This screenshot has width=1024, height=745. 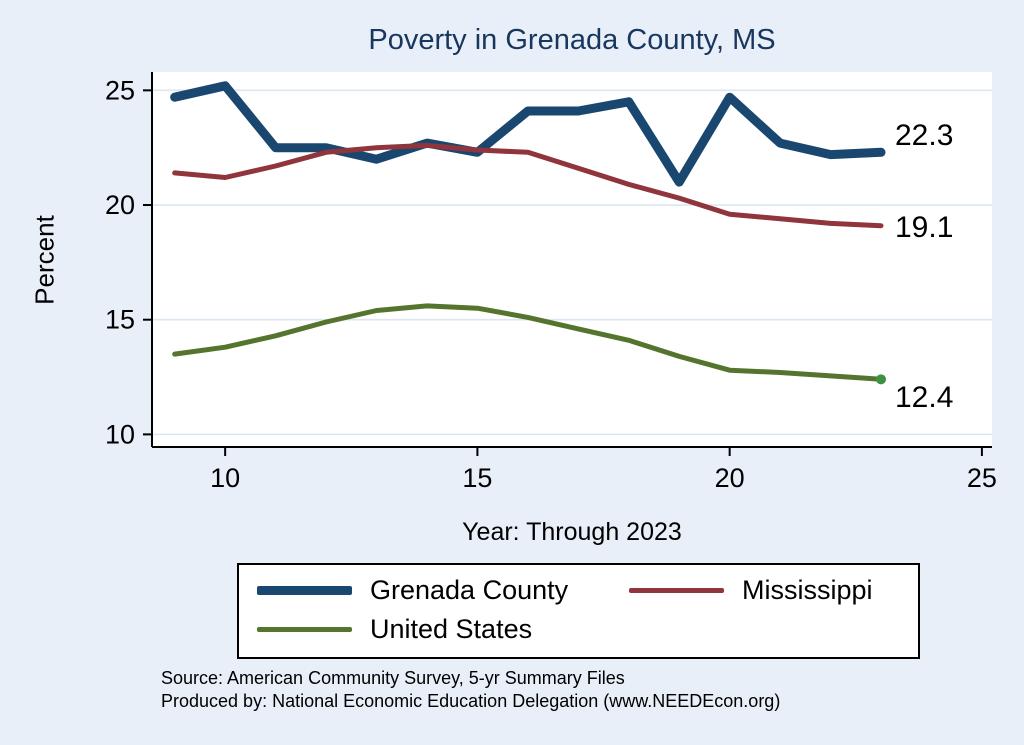 What do you see at coordinates (451, 629) in the screenshot?
I see `legend-label-united-states: United States` at bounding box center [451, 629].